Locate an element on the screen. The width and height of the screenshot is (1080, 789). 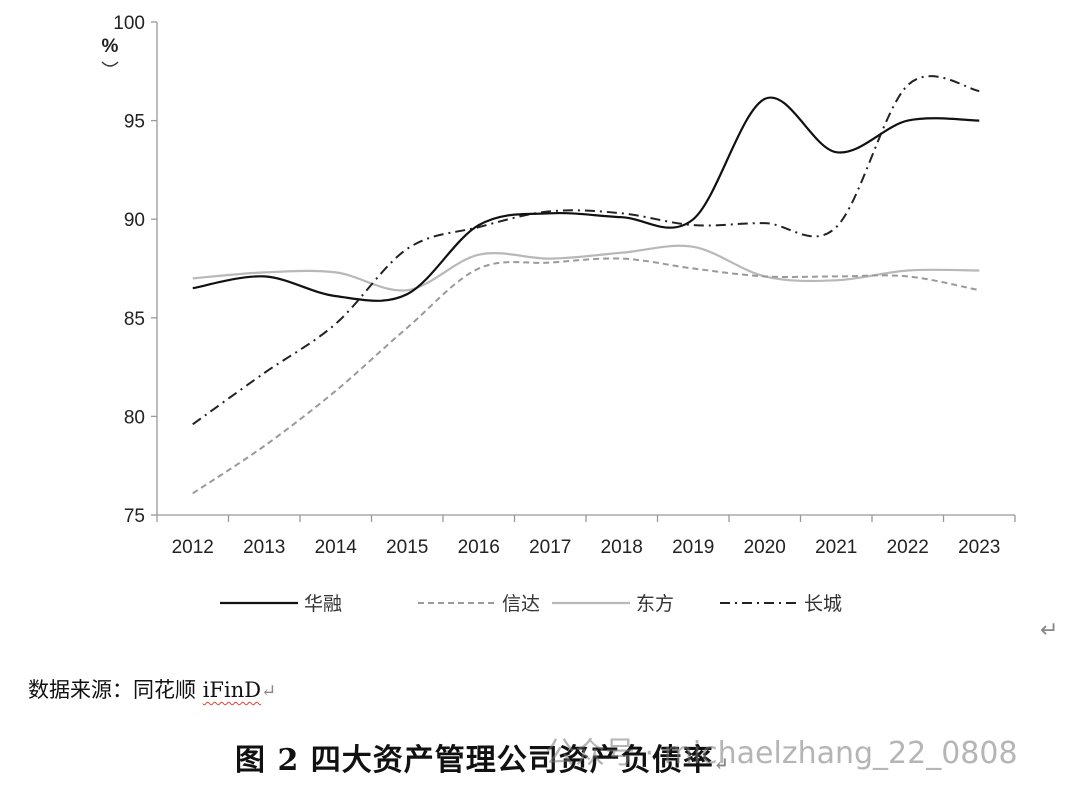
y-axis-unit: % is located at coordinates (110, 46).